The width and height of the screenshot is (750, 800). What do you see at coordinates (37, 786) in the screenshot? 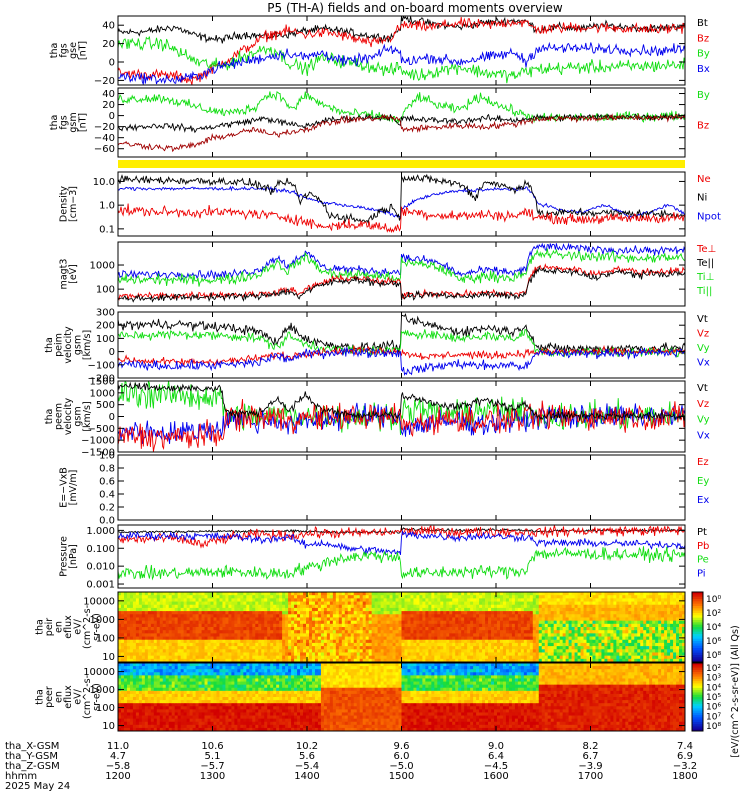
I see `x-annotation-row-label: 2025 May 24` at bounding box center [37, 786].